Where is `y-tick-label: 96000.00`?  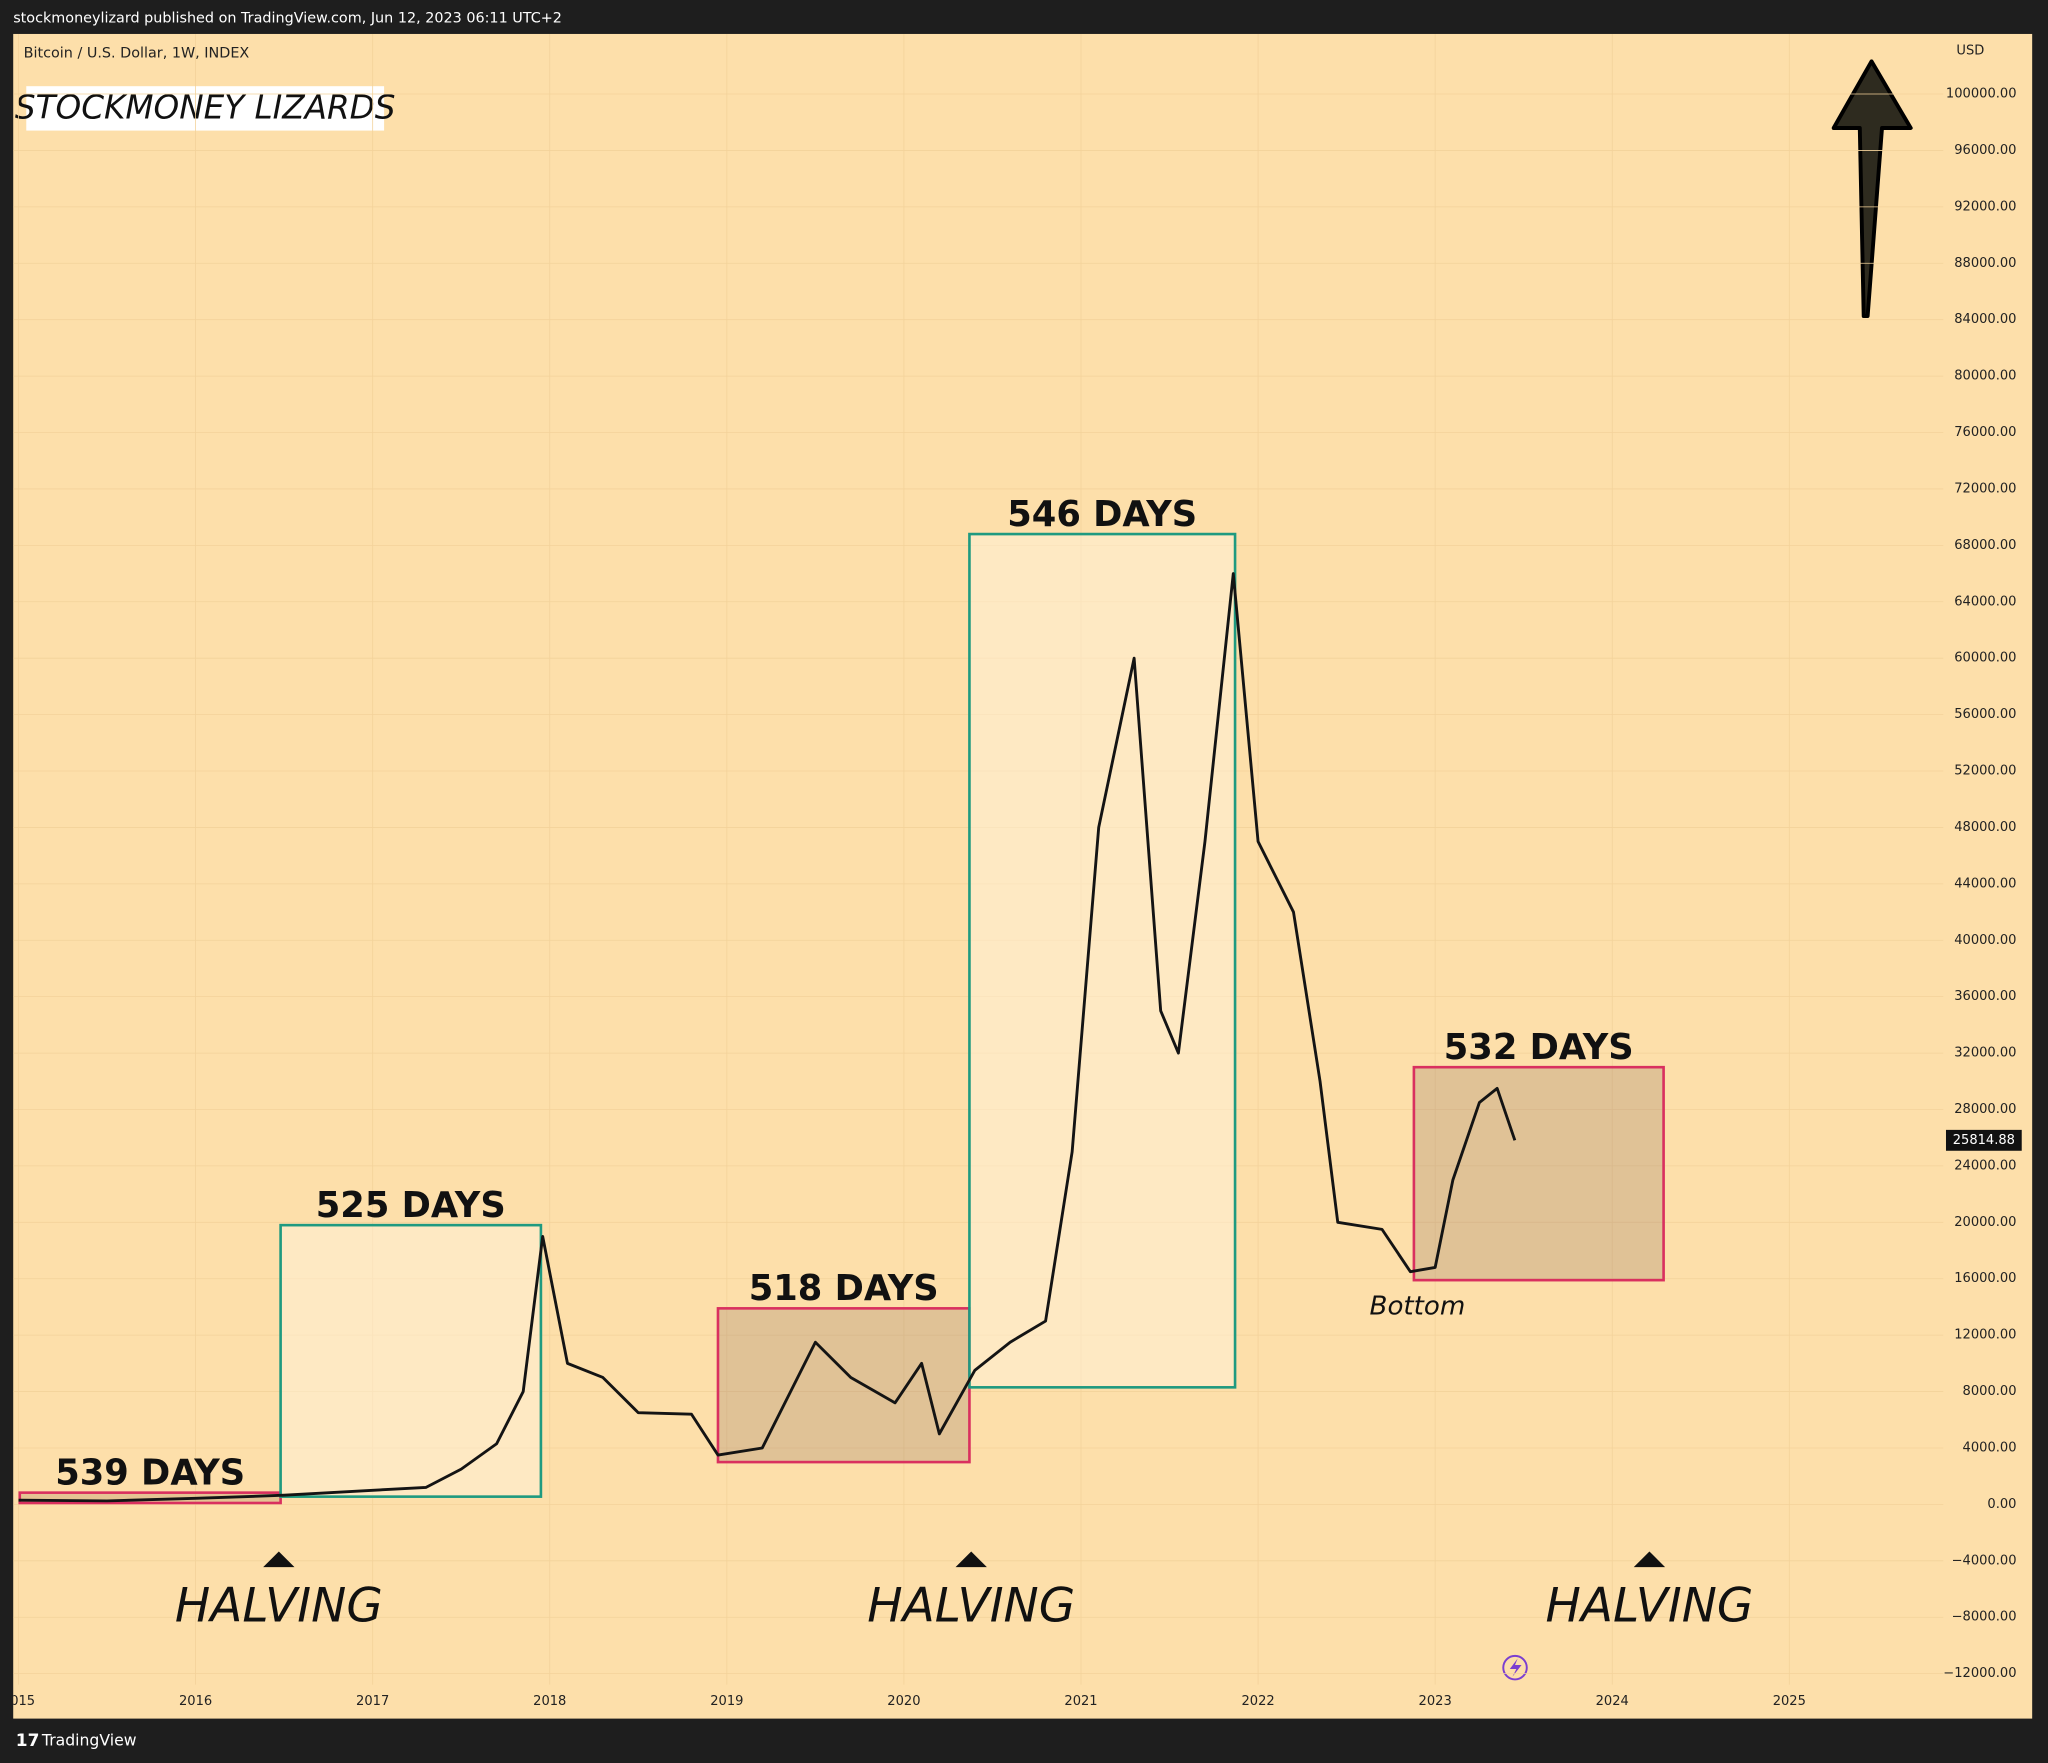
y-tick-label: 96000.00 is located at coordinates (1985, 150).